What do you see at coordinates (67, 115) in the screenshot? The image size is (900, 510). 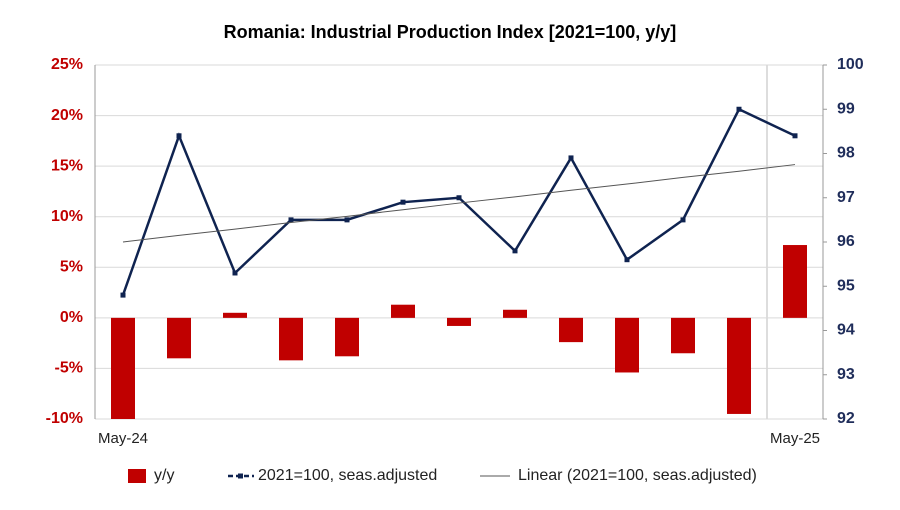 I see `y-tick-label: 20%` at bounding box center [67, 115].